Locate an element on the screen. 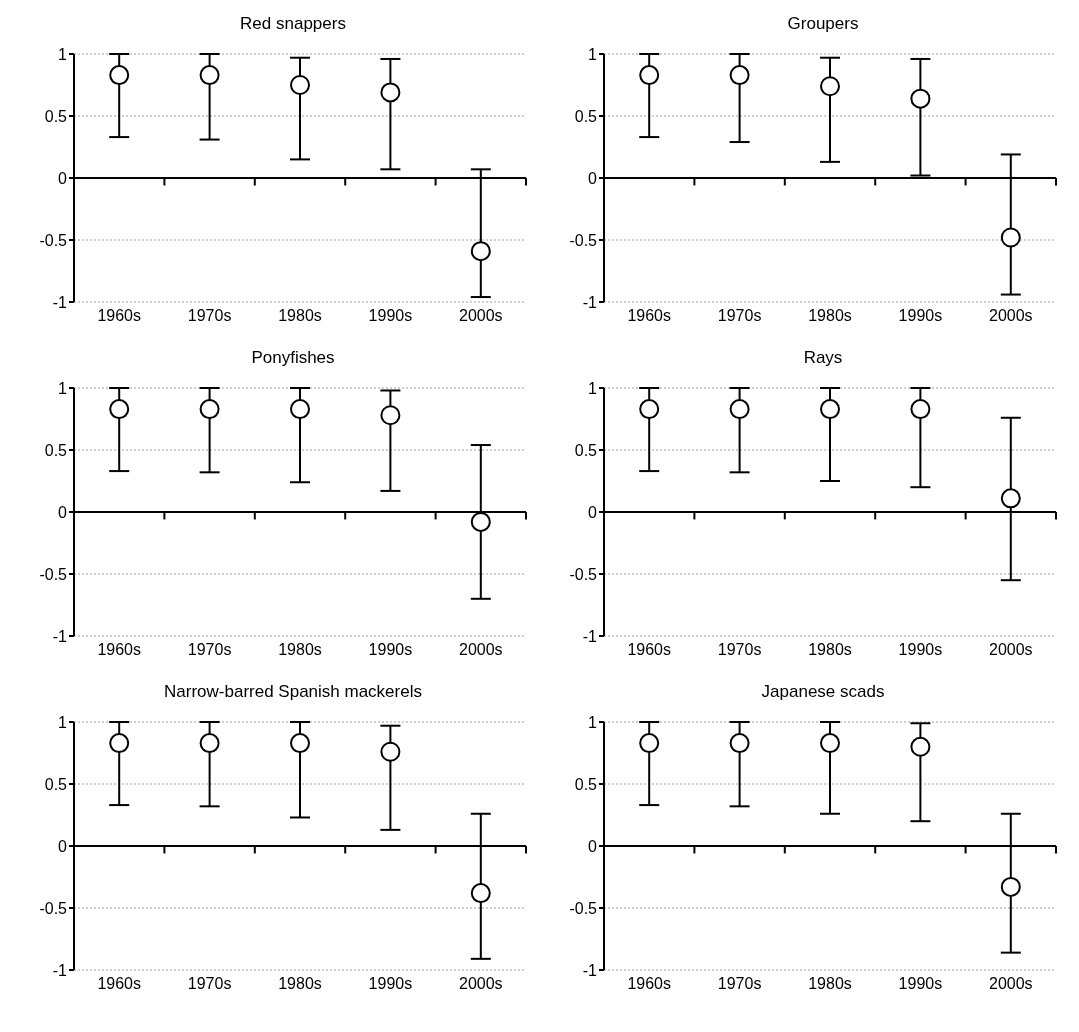  chart-title: Rays is located at coordinates (823, 358).